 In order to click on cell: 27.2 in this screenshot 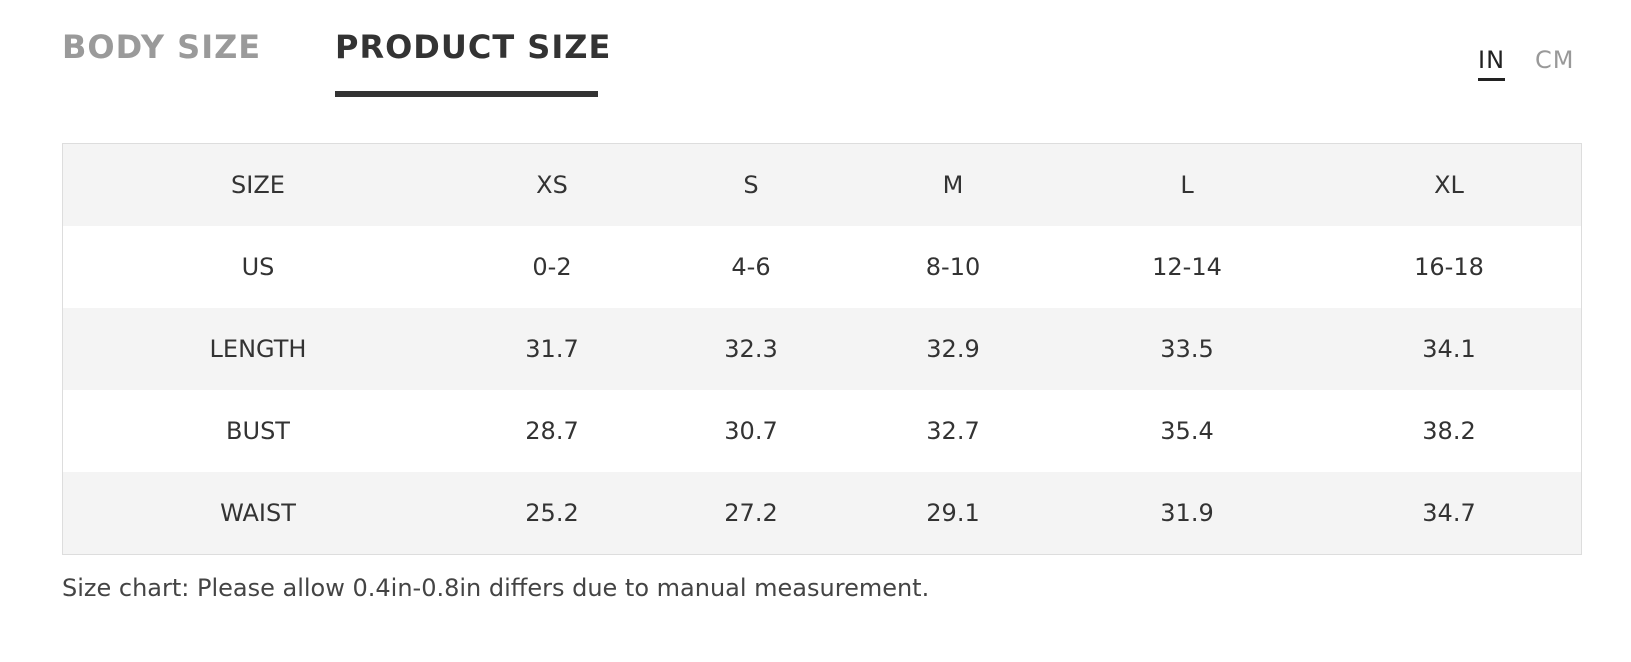, I will do `click(751, 513)`.